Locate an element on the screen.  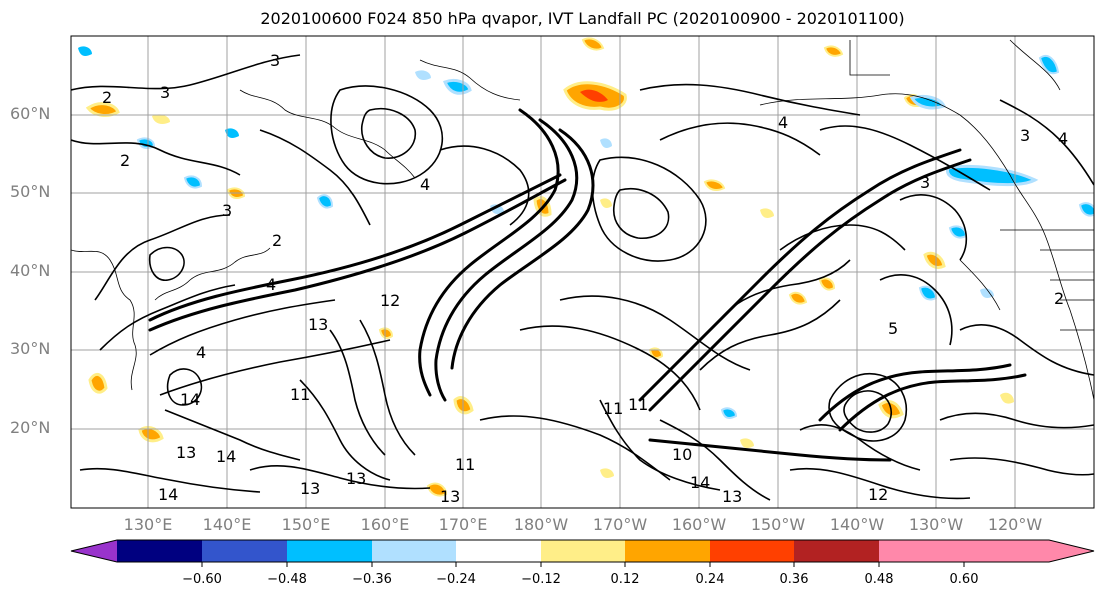
colorbar is located at coordinates (582, 553).